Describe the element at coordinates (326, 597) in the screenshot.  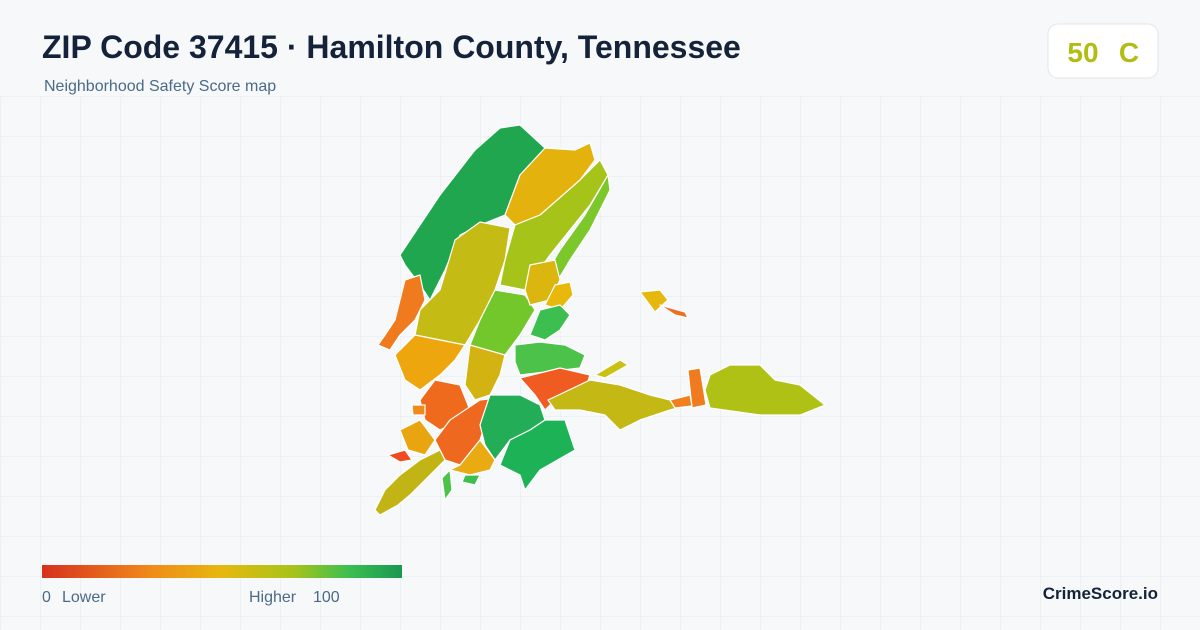
I see `legend-max: 100` at that location.